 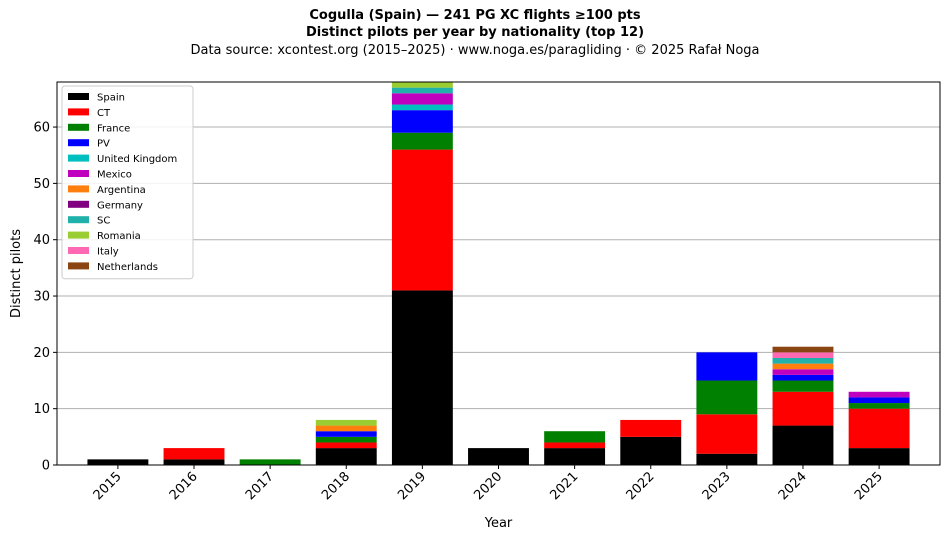 I want to click on legend-label: SC, so click(x=103, y=221).